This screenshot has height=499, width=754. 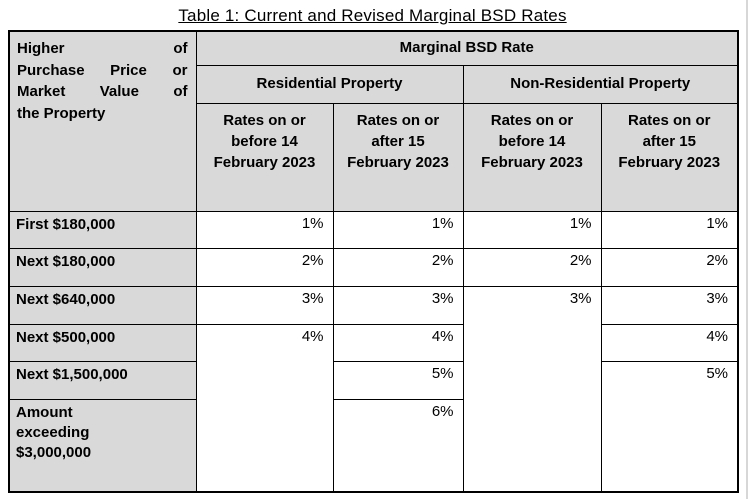 I want to click on table-row: Next $180,000 2% 2% 2% 2%, so click(x=373, y=267).